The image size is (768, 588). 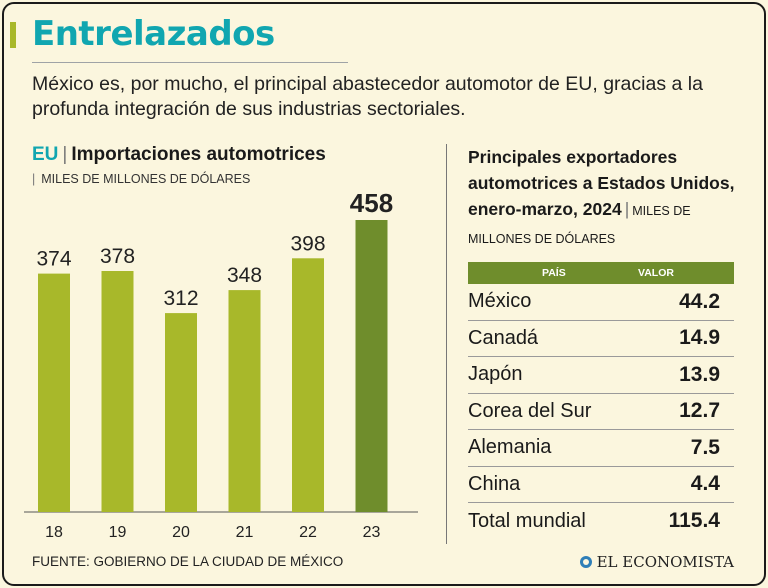 I want to click on table-unit: MILES DE MILLONES DE DÓLARES, so click(x=579, y=225).